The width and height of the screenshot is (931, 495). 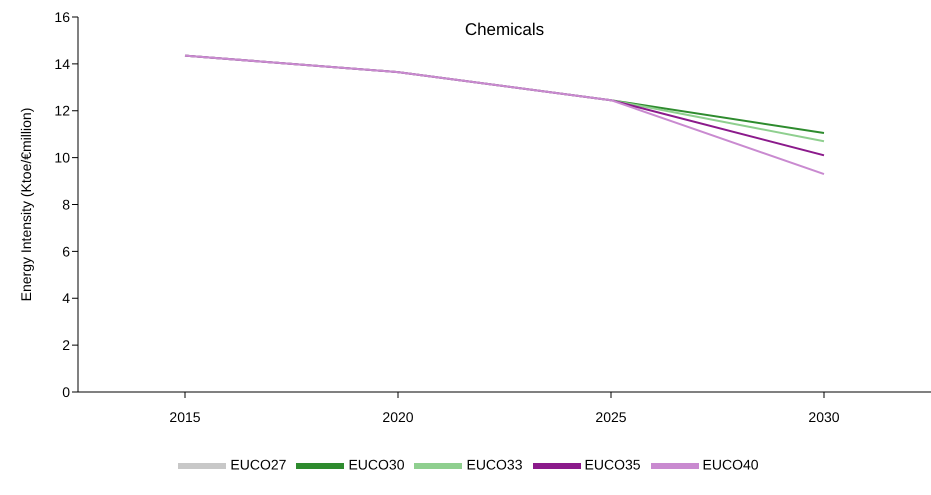 What do you see at coordinates (612, 464) in the screenshot?
I see `legend-label: EUCO35` at bounding box center [612, 464].